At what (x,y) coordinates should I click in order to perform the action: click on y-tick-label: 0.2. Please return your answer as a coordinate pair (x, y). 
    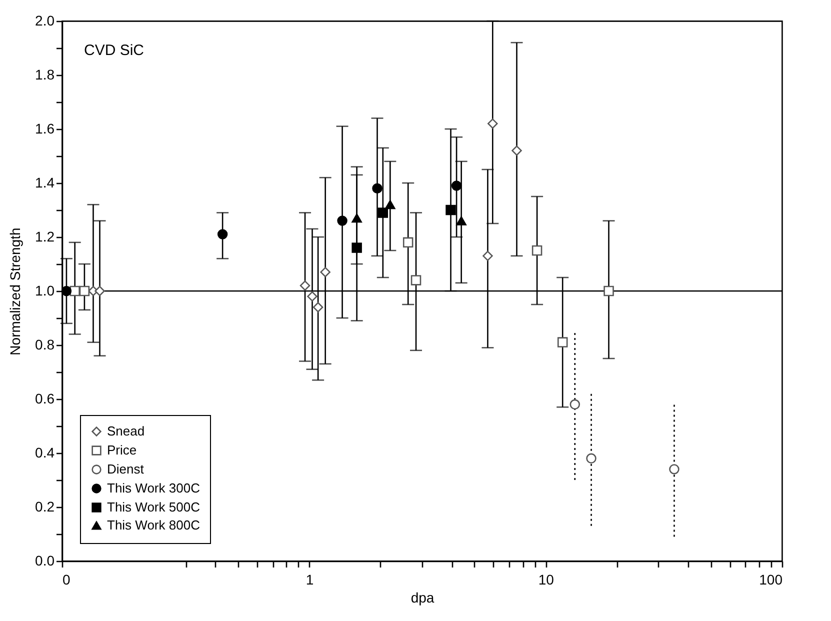
    Looking at the image, I should click on (45, 506).